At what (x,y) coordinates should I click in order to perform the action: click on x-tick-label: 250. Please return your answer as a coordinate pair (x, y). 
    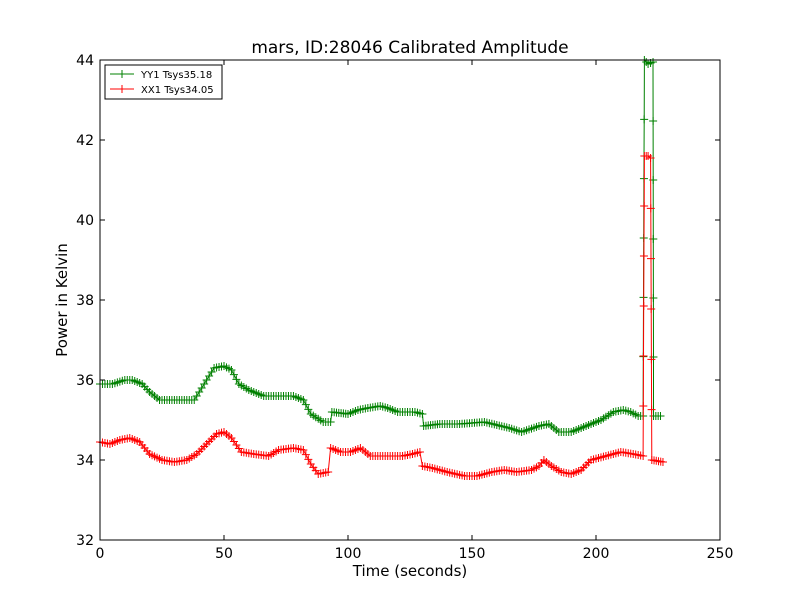
    Looking at the image, I should click on (720, 554).